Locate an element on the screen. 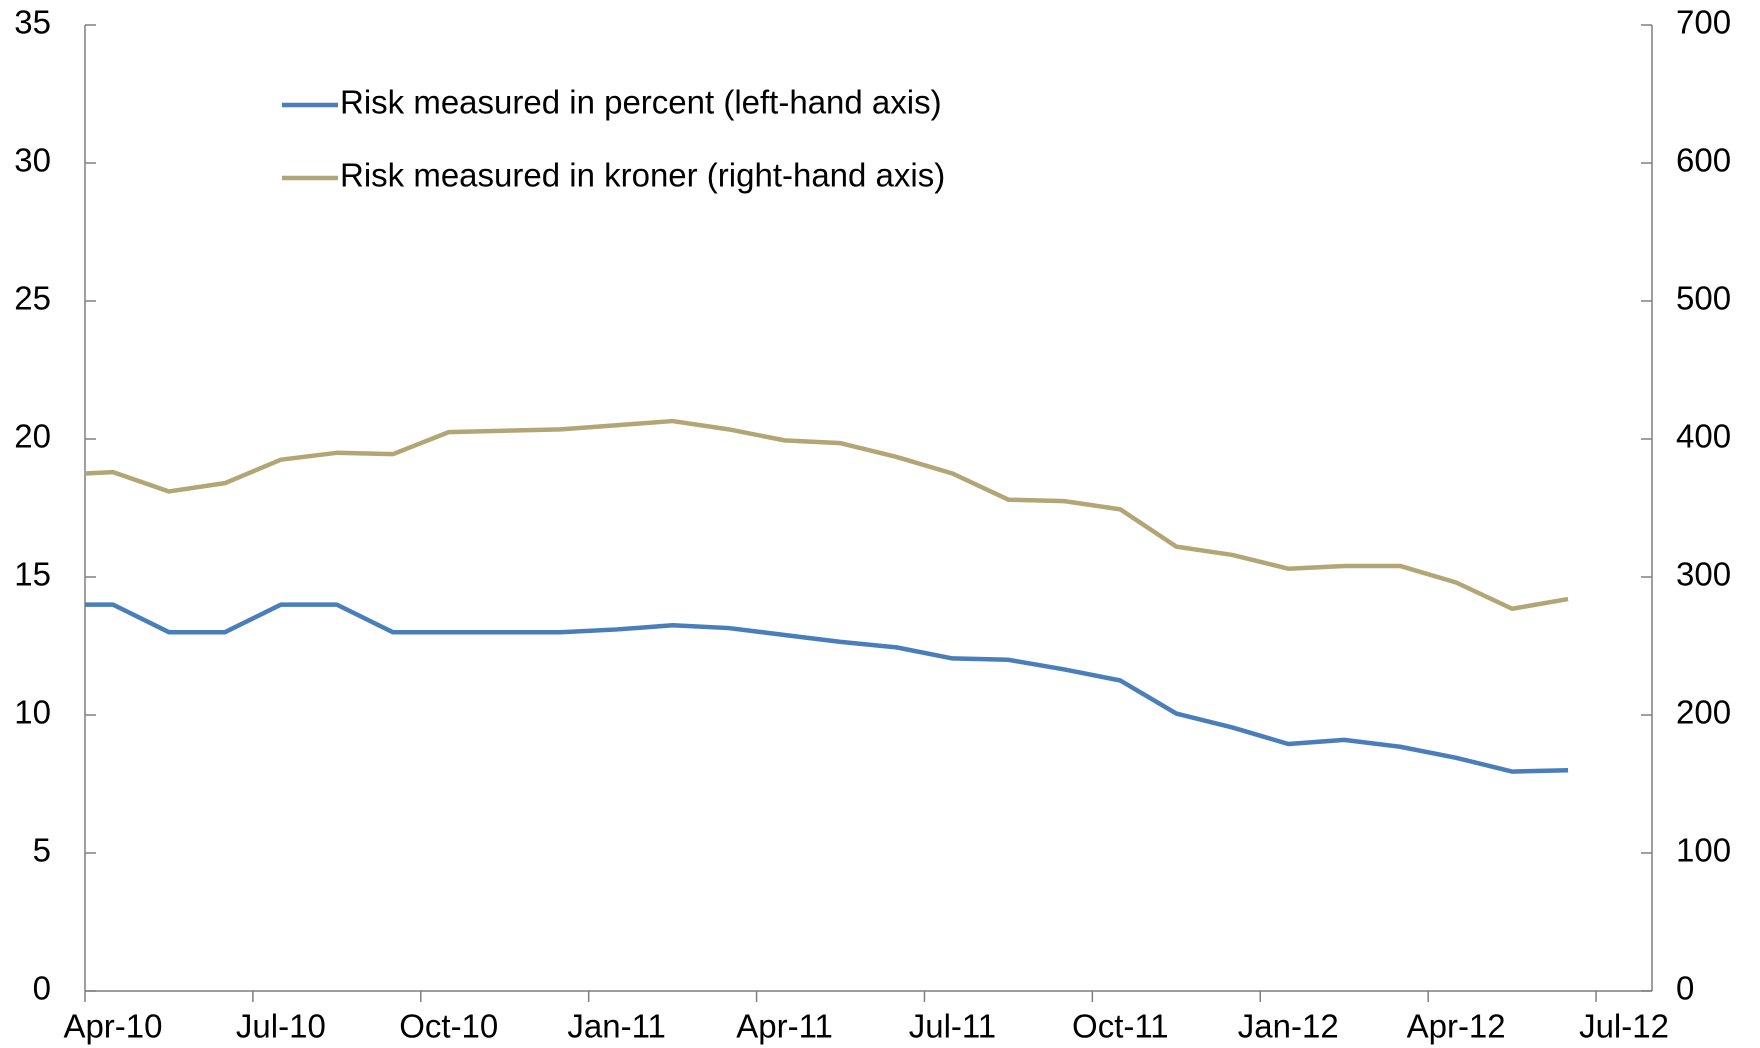  y-tick-label: 15 is located at coordinates (32, 574).